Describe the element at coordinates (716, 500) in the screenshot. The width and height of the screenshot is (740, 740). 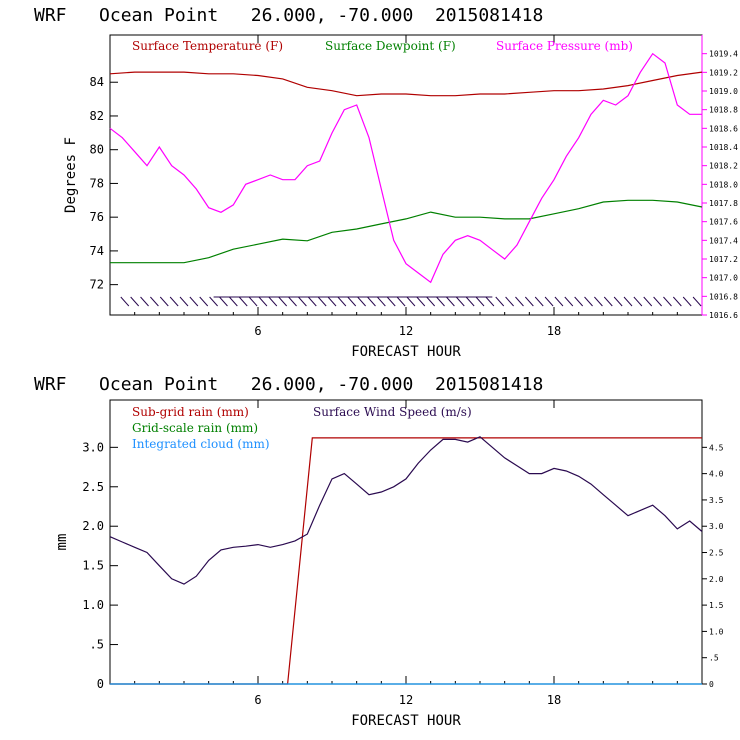
I see `y2-tick-label: 3.5` at that location.